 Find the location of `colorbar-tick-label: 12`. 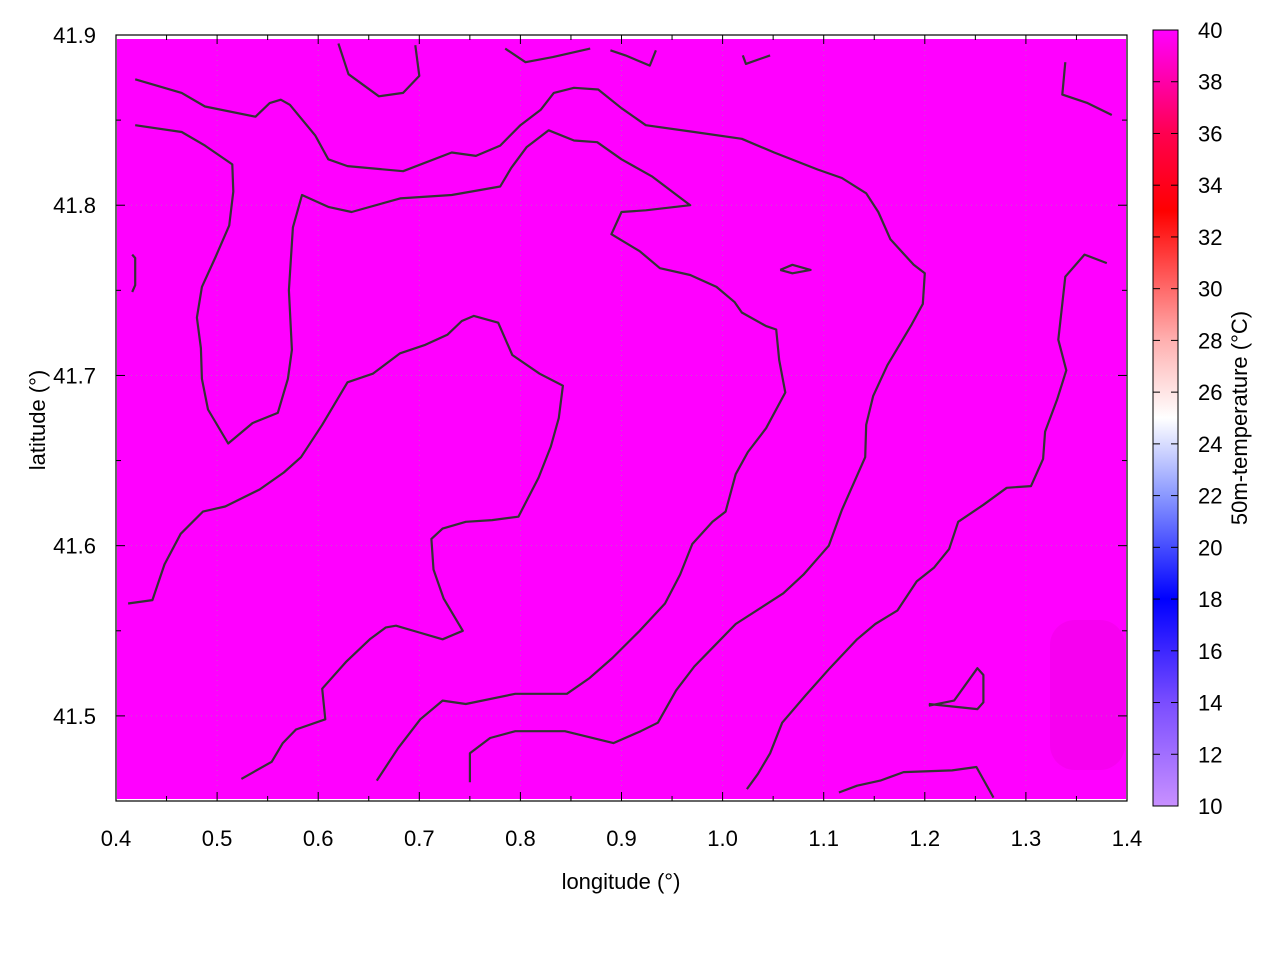

colorbar-tick-label: 12 is located at coordinates (1210, 754).